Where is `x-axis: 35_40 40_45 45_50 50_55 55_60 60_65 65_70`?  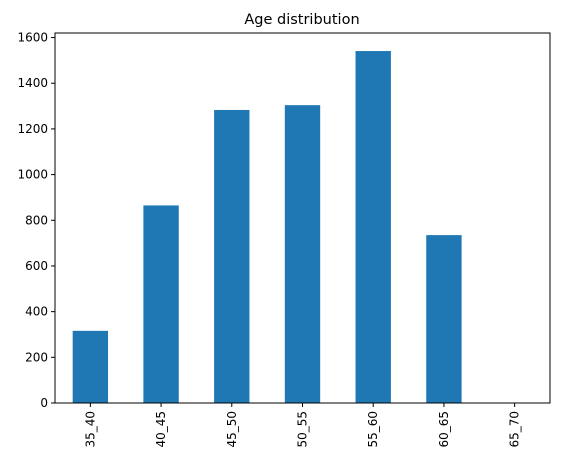 x-axis: 35_40 40_45 45_50 50_55 55_60 60_65 65_70 is located at coordinates (302, 425).